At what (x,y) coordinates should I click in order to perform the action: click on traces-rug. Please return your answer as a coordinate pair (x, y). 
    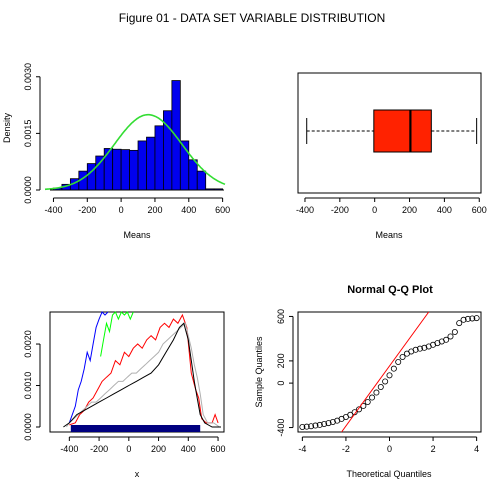
    Looking at the image, I should click on (135, 428).